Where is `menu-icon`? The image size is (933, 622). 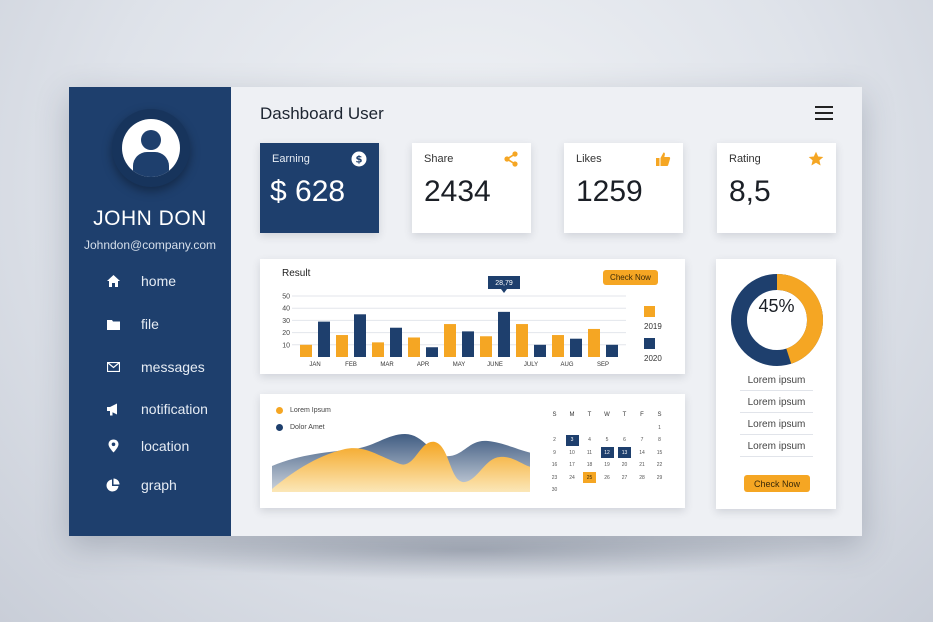
menu-icon is located at coordinates (824, 113).